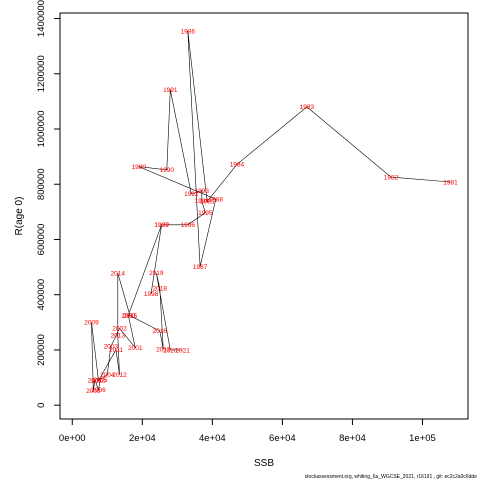 The image size is (480, 480). What do you see at coordinates (205, 213) in the screenshot?
I see `point-label-1995: 1995` at bounding box center [205, 213].